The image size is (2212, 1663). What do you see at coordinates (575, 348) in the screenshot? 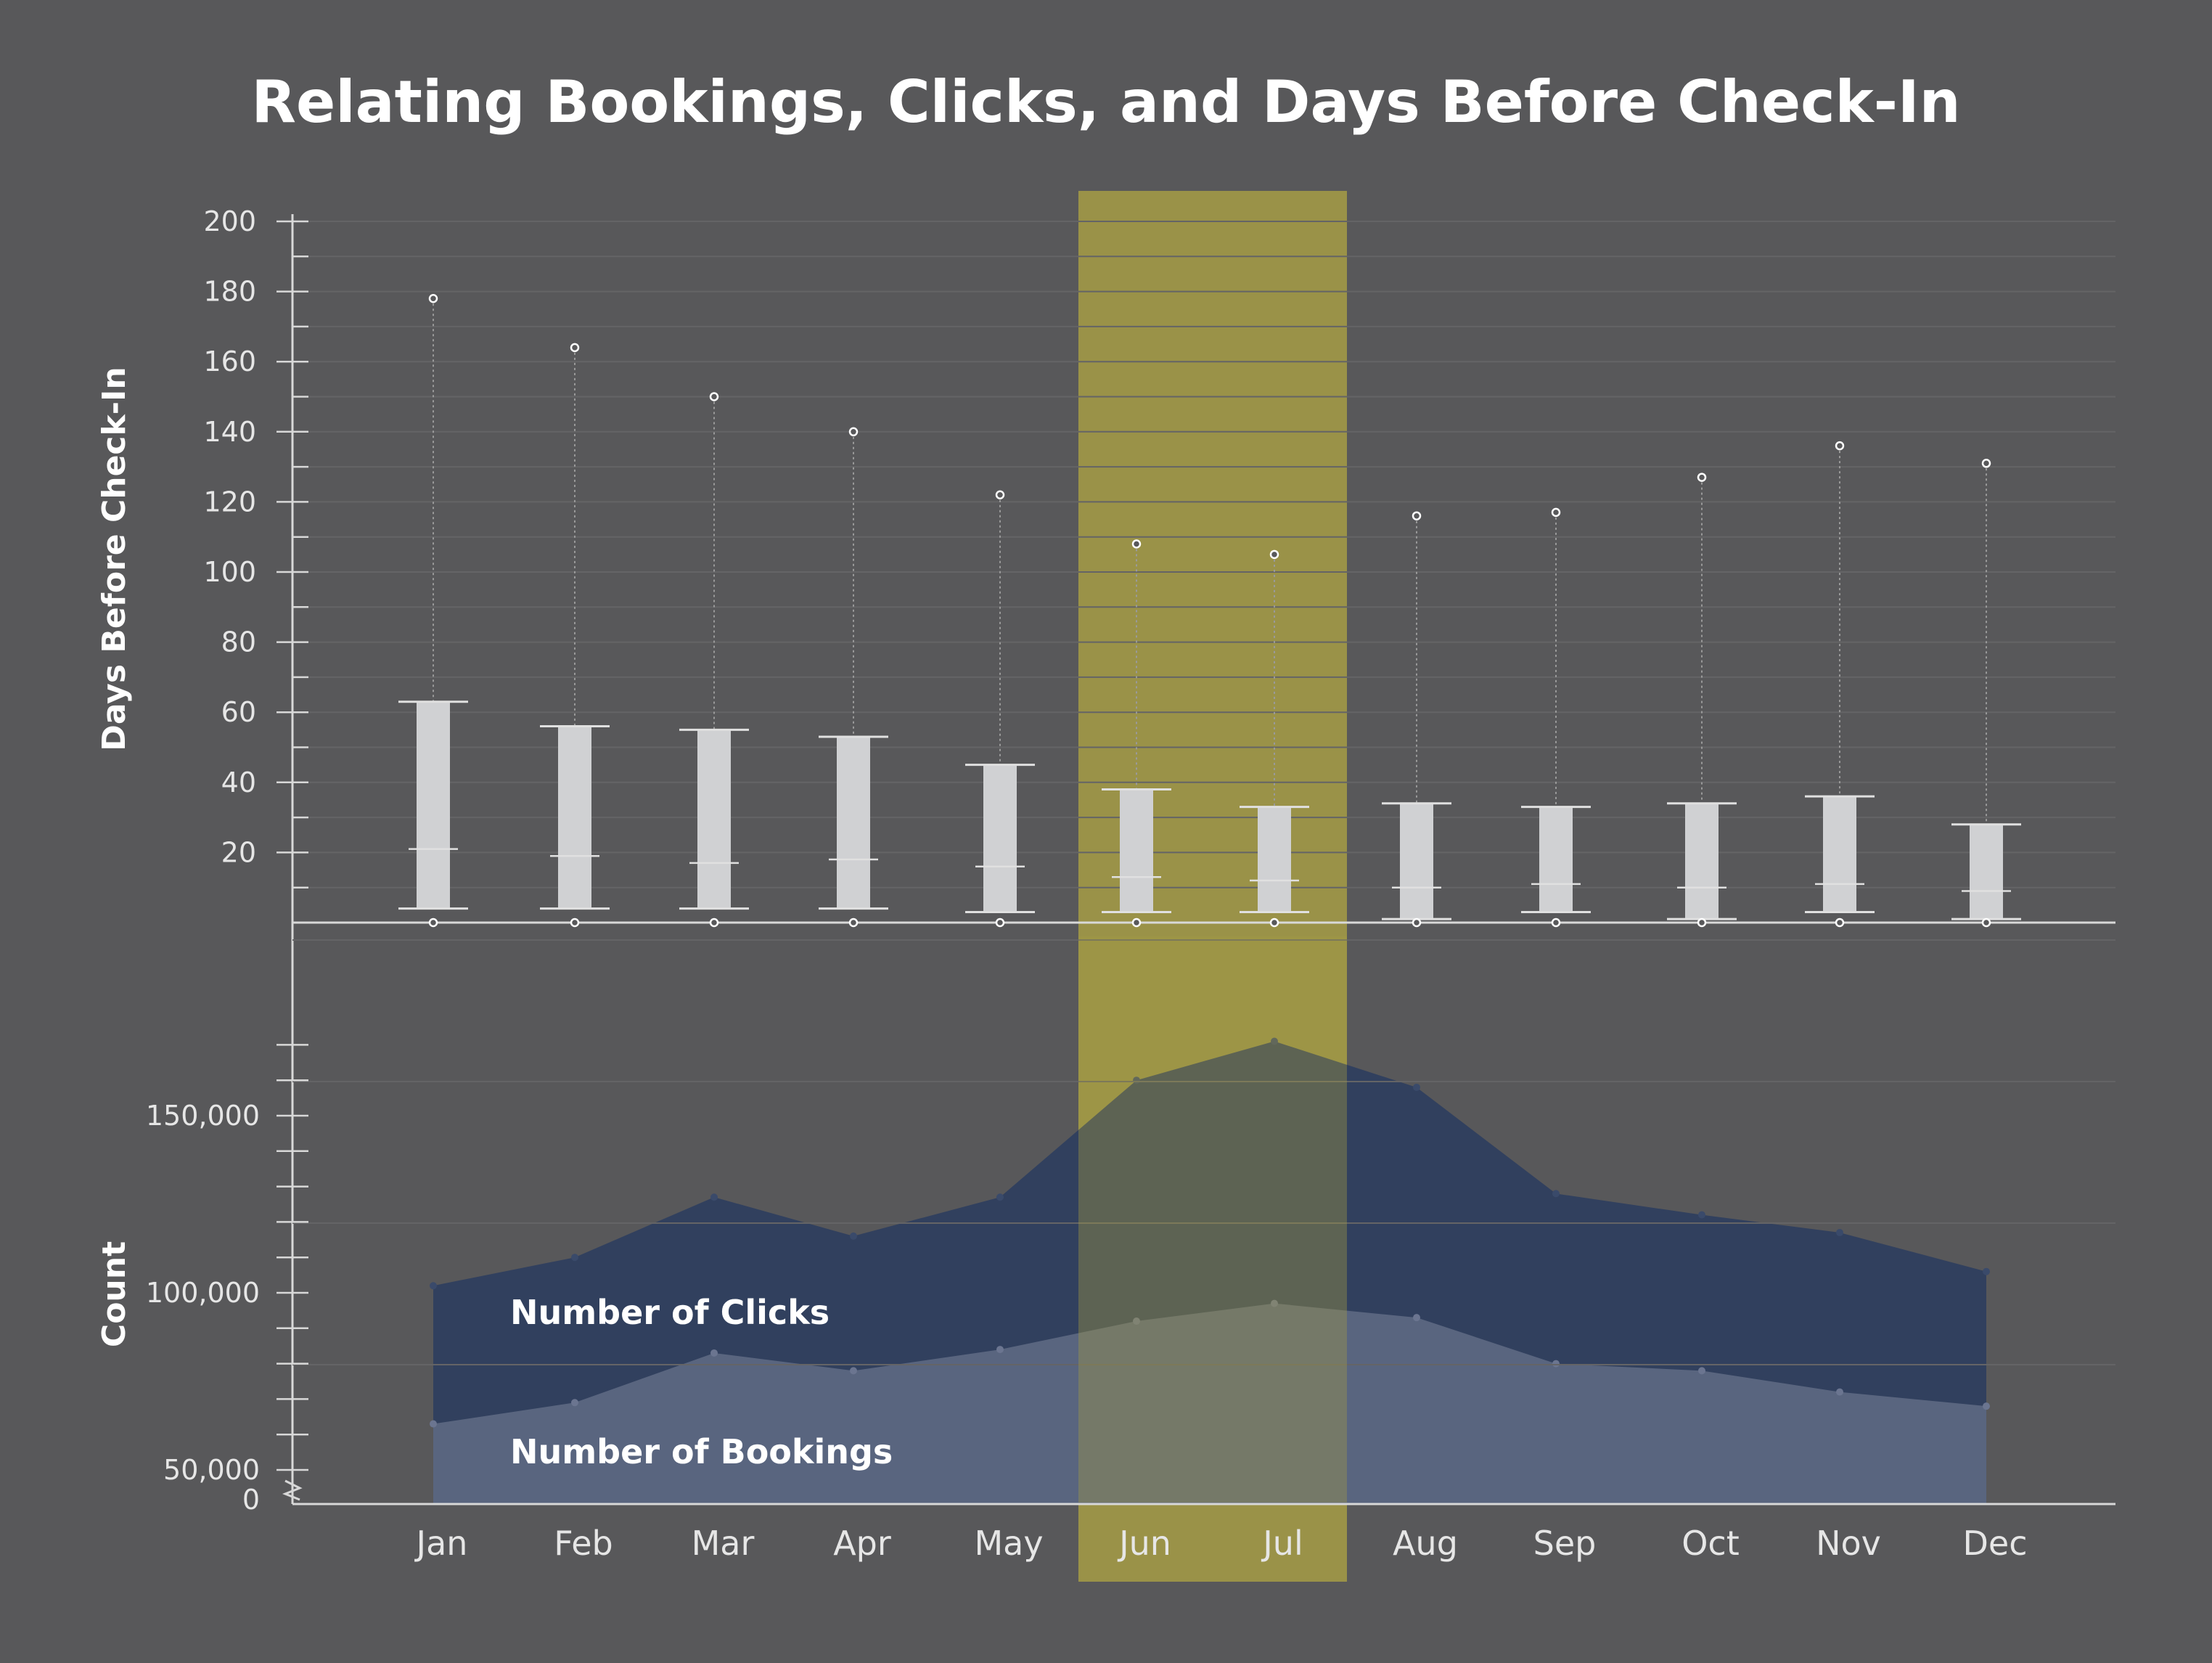
I see `max-point-feb` at bounding box center [575, 348].